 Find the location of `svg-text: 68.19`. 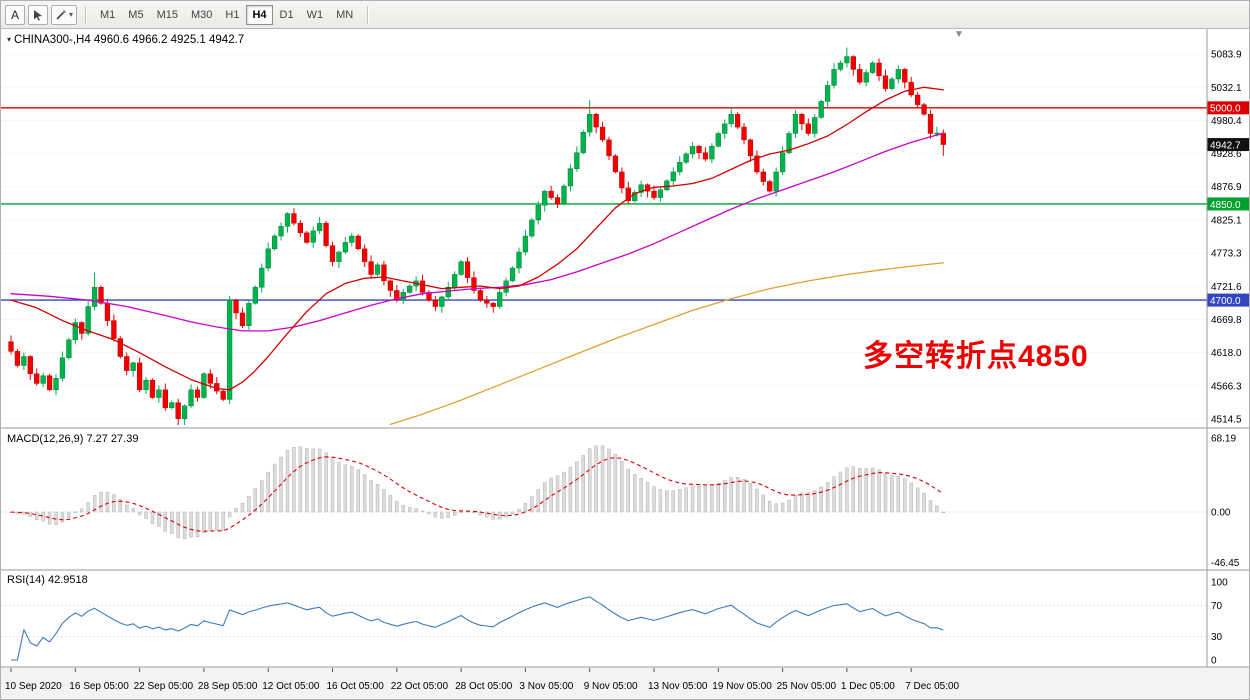

svg-text: 68.19 is located at coordinates (1223, 439).